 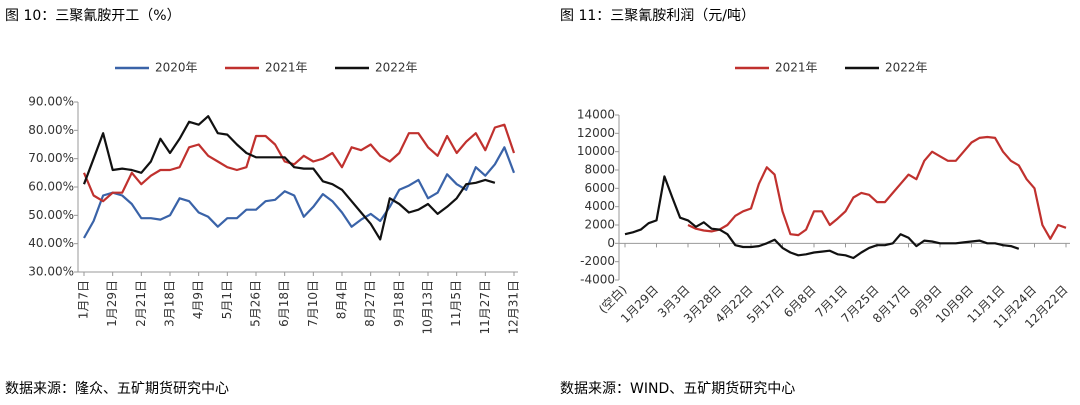 I want to click on y-tick-label: 4000, so click(x=599, y=206).